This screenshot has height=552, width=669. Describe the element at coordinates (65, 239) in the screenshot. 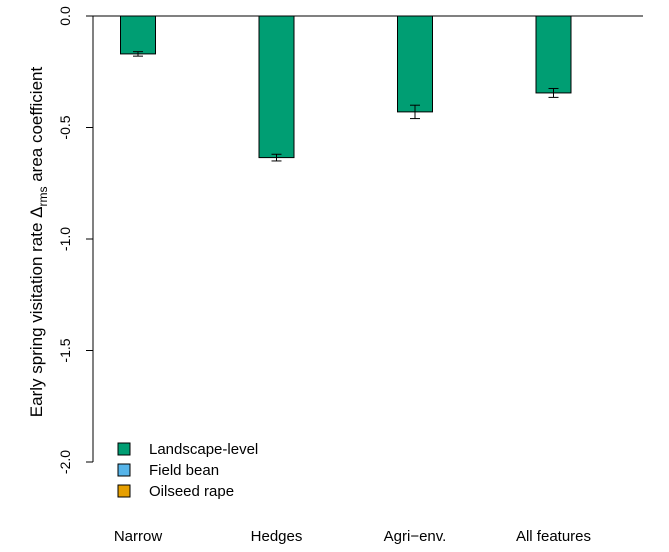

I see `y-tick-label: -1.0` at that location.